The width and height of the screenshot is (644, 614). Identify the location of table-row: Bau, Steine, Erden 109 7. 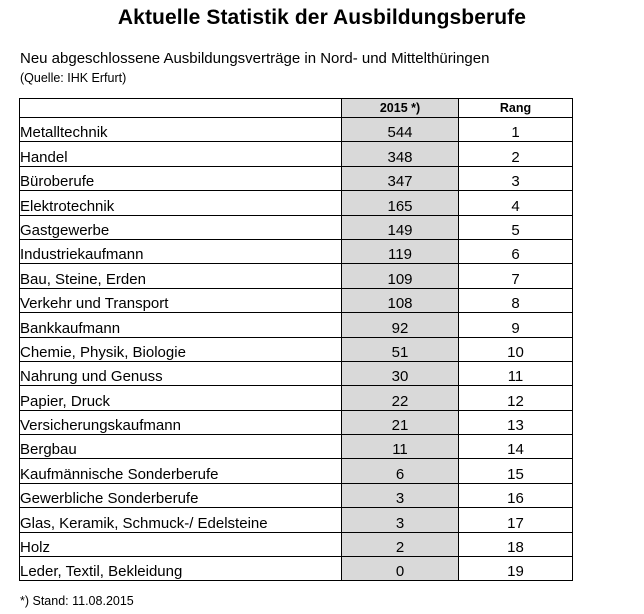
(296, 276).